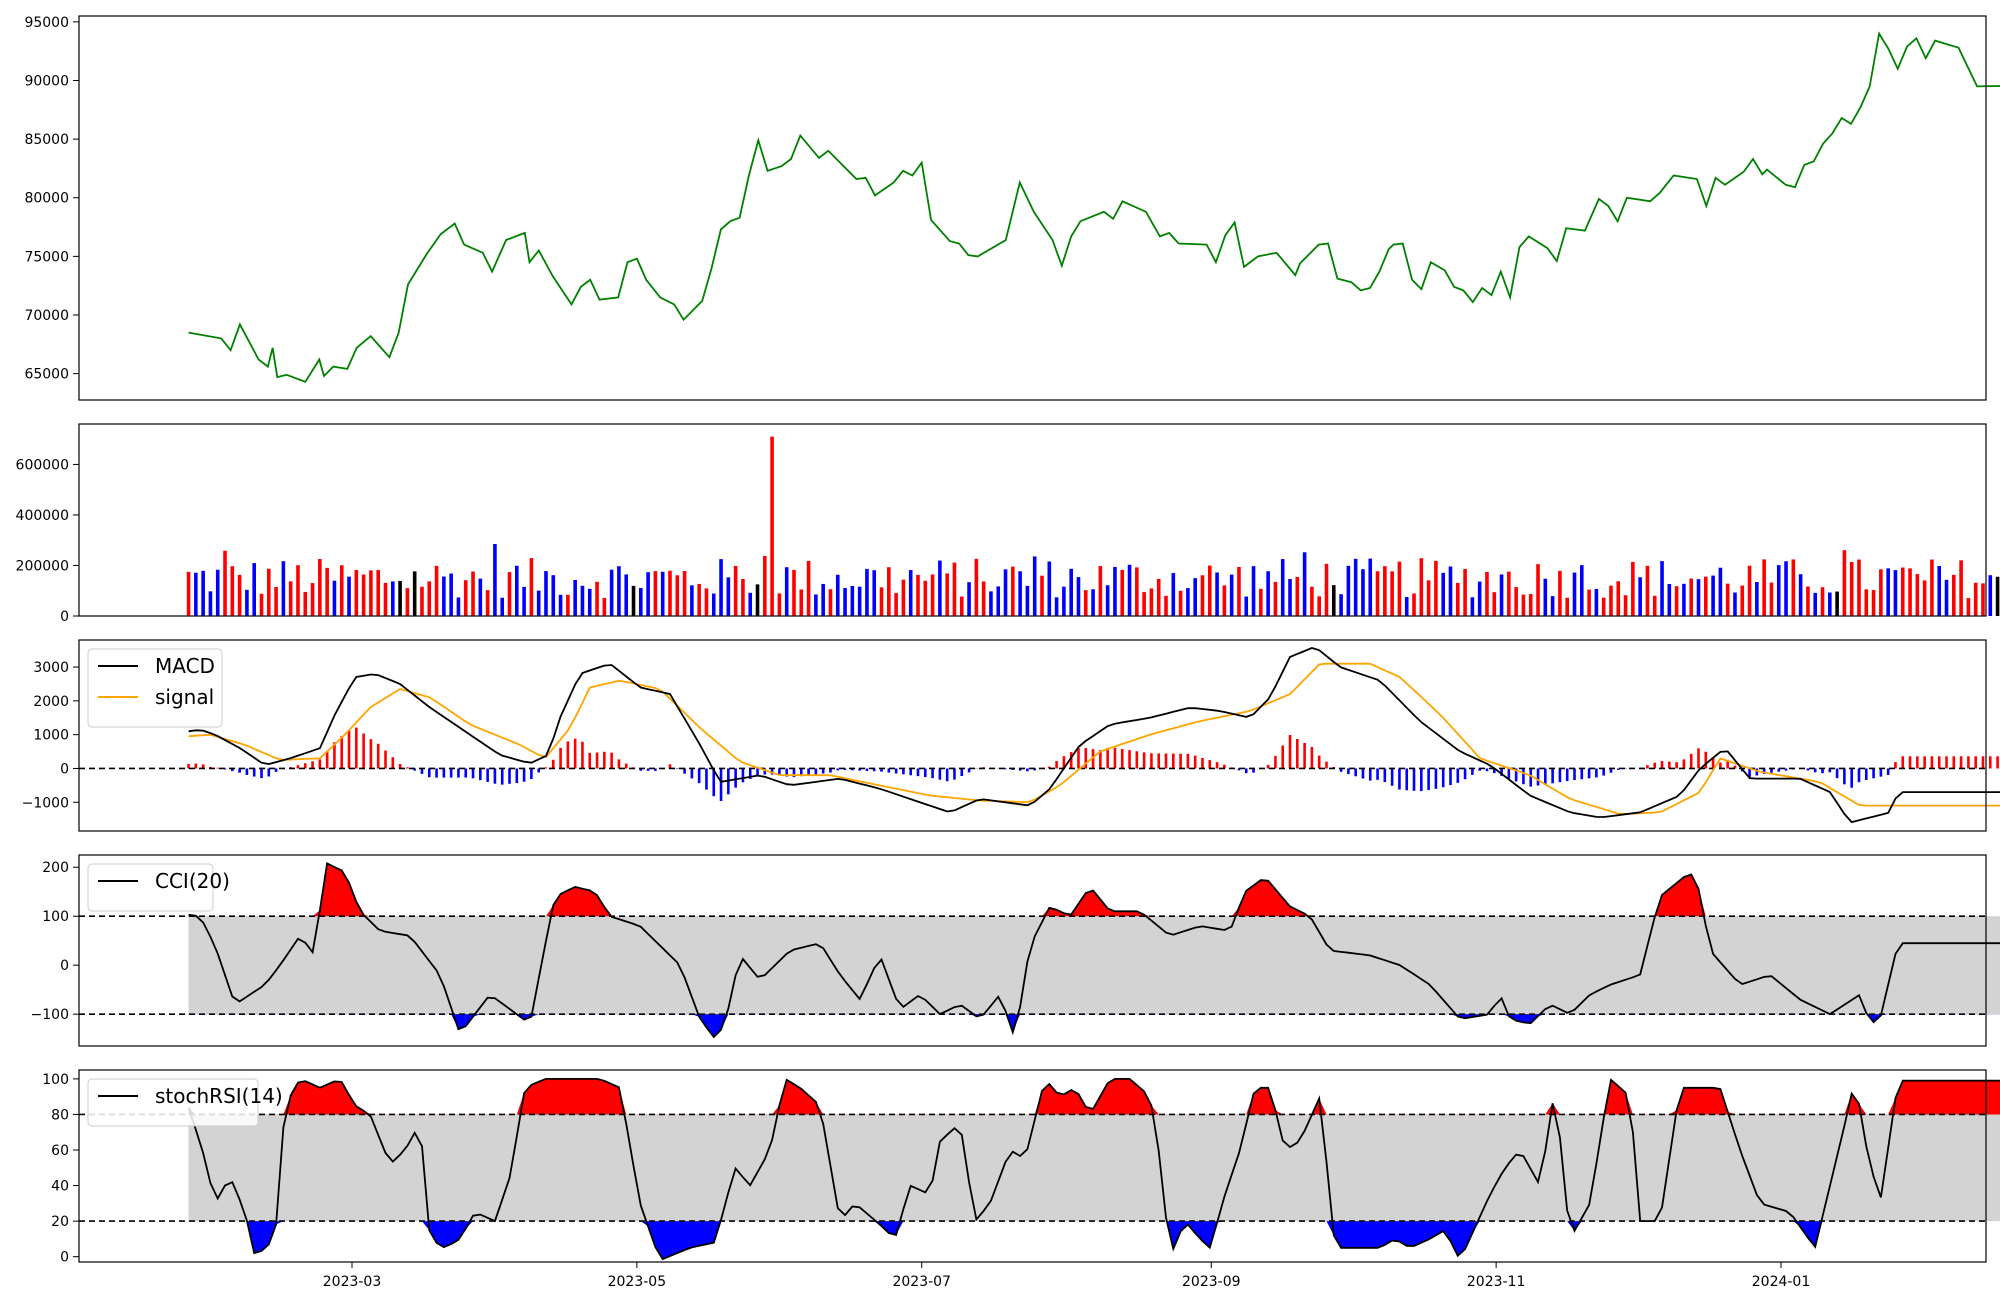 The image size is (2000, 1300). What do you see at coordinates (1032, 950) in the screenshot?
I see `panel-4-frame` at bounding box center [1032, 950].